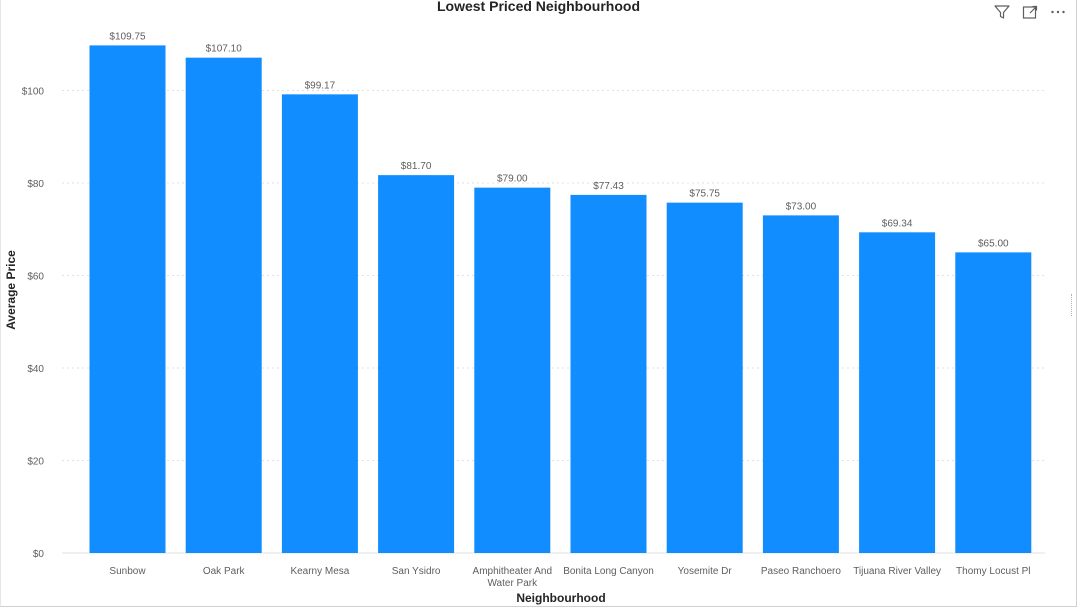 This screenshot has width=1077, height=608. I want to click on y-tick-label: $100, so click(33, 92).